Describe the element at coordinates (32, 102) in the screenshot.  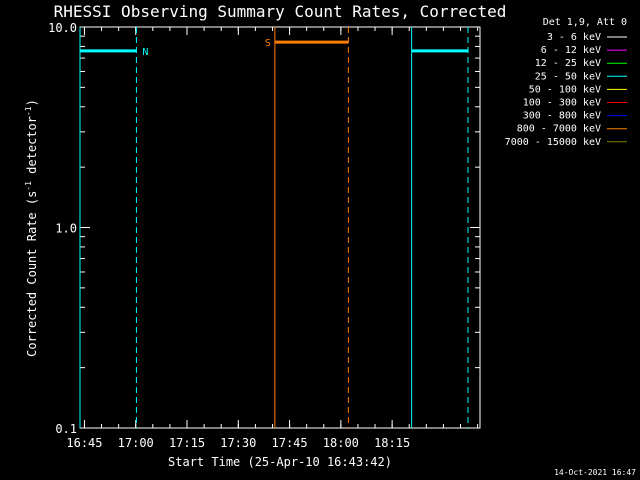
I see `y-axis-label-part-3: )` at that location.